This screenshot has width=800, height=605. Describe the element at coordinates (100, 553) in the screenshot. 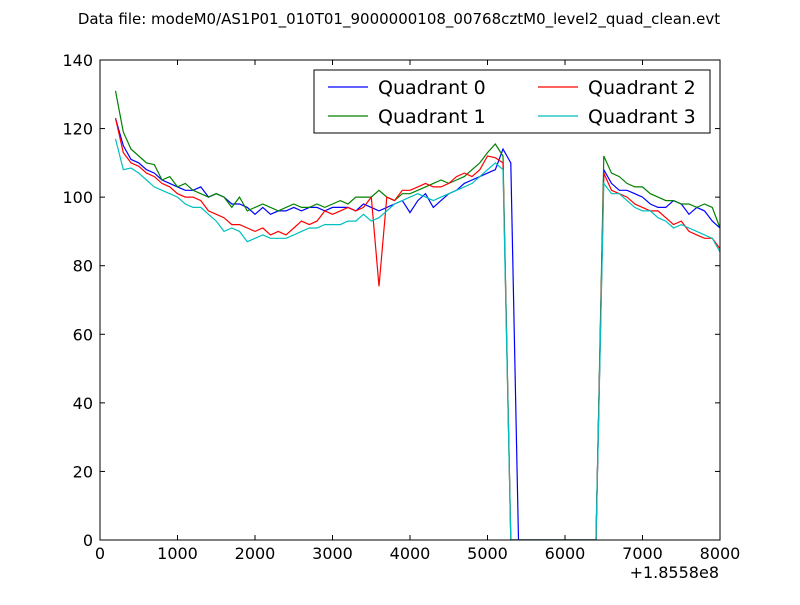

I see `x-tick-label: 0` at that location.